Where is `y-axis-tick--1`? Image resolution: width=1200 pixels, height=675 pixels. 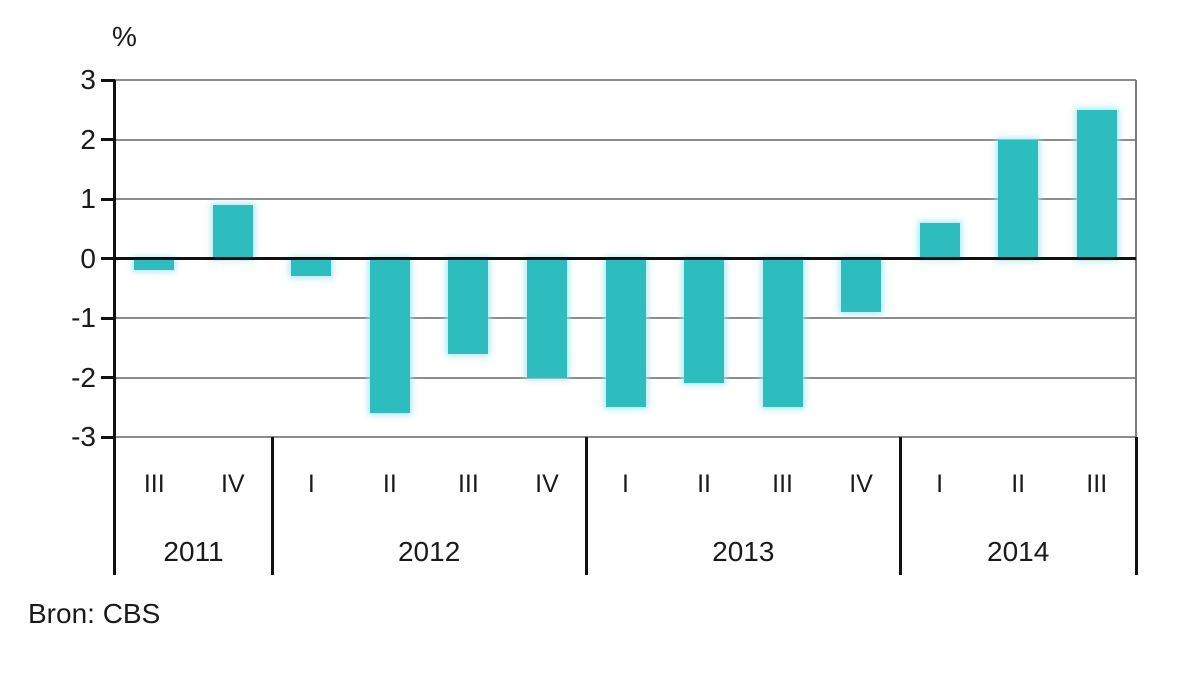
y-axis-tick--1 is located at coordinates (108, 318).